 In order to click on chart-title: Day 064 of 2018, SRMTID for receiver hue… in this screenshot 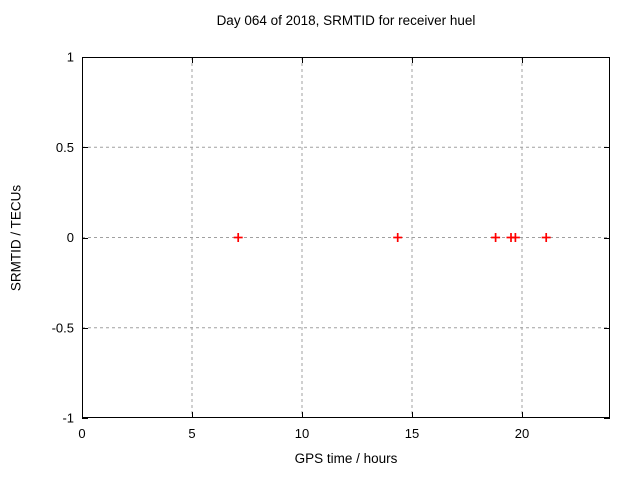, I will do `click(346, 20)`.